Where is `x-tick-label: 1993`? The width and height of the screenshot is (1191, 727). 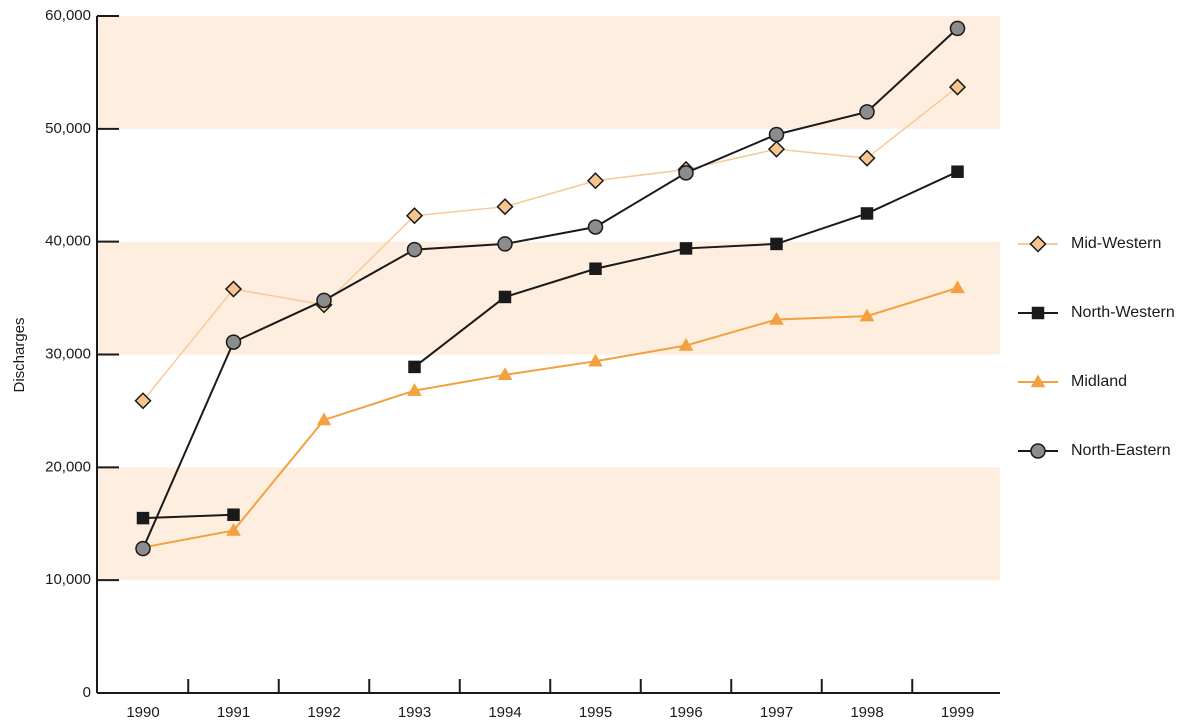 x-tick-label: 1993 is located at coordinates (414, 712).